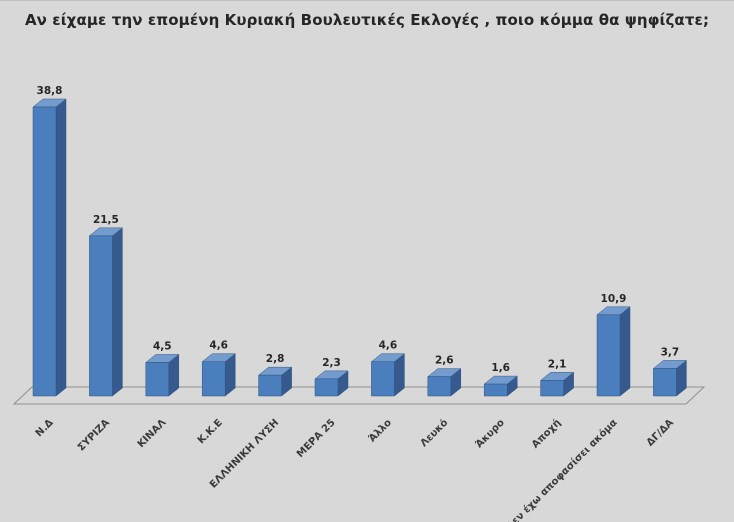  I want to click on x-axis-label: ΣΥΡΙΖΑ, so click(94, 435).